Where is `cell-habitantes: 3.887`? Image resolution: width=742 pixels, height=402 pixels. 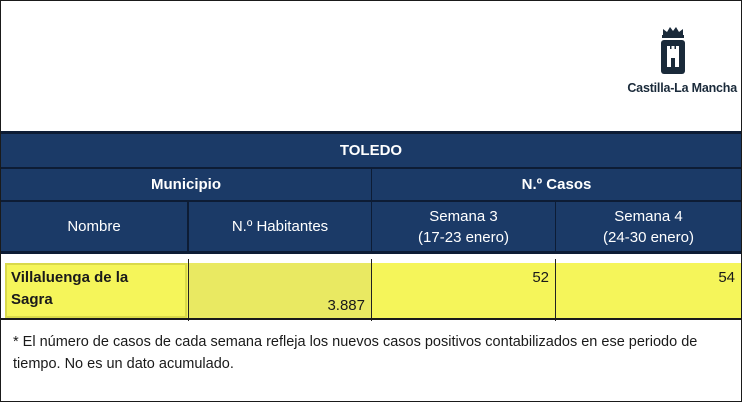
cell-habitantes: 3.887 is located at coordinates (280, 290).